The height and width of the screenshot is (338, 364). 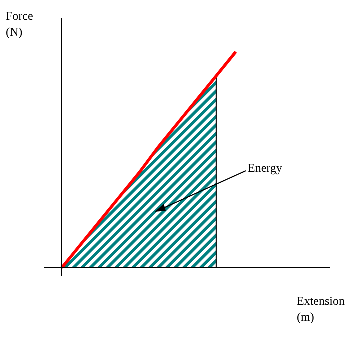 I want to click on y-axis-title: Force (N), so click(x=20, y=24).